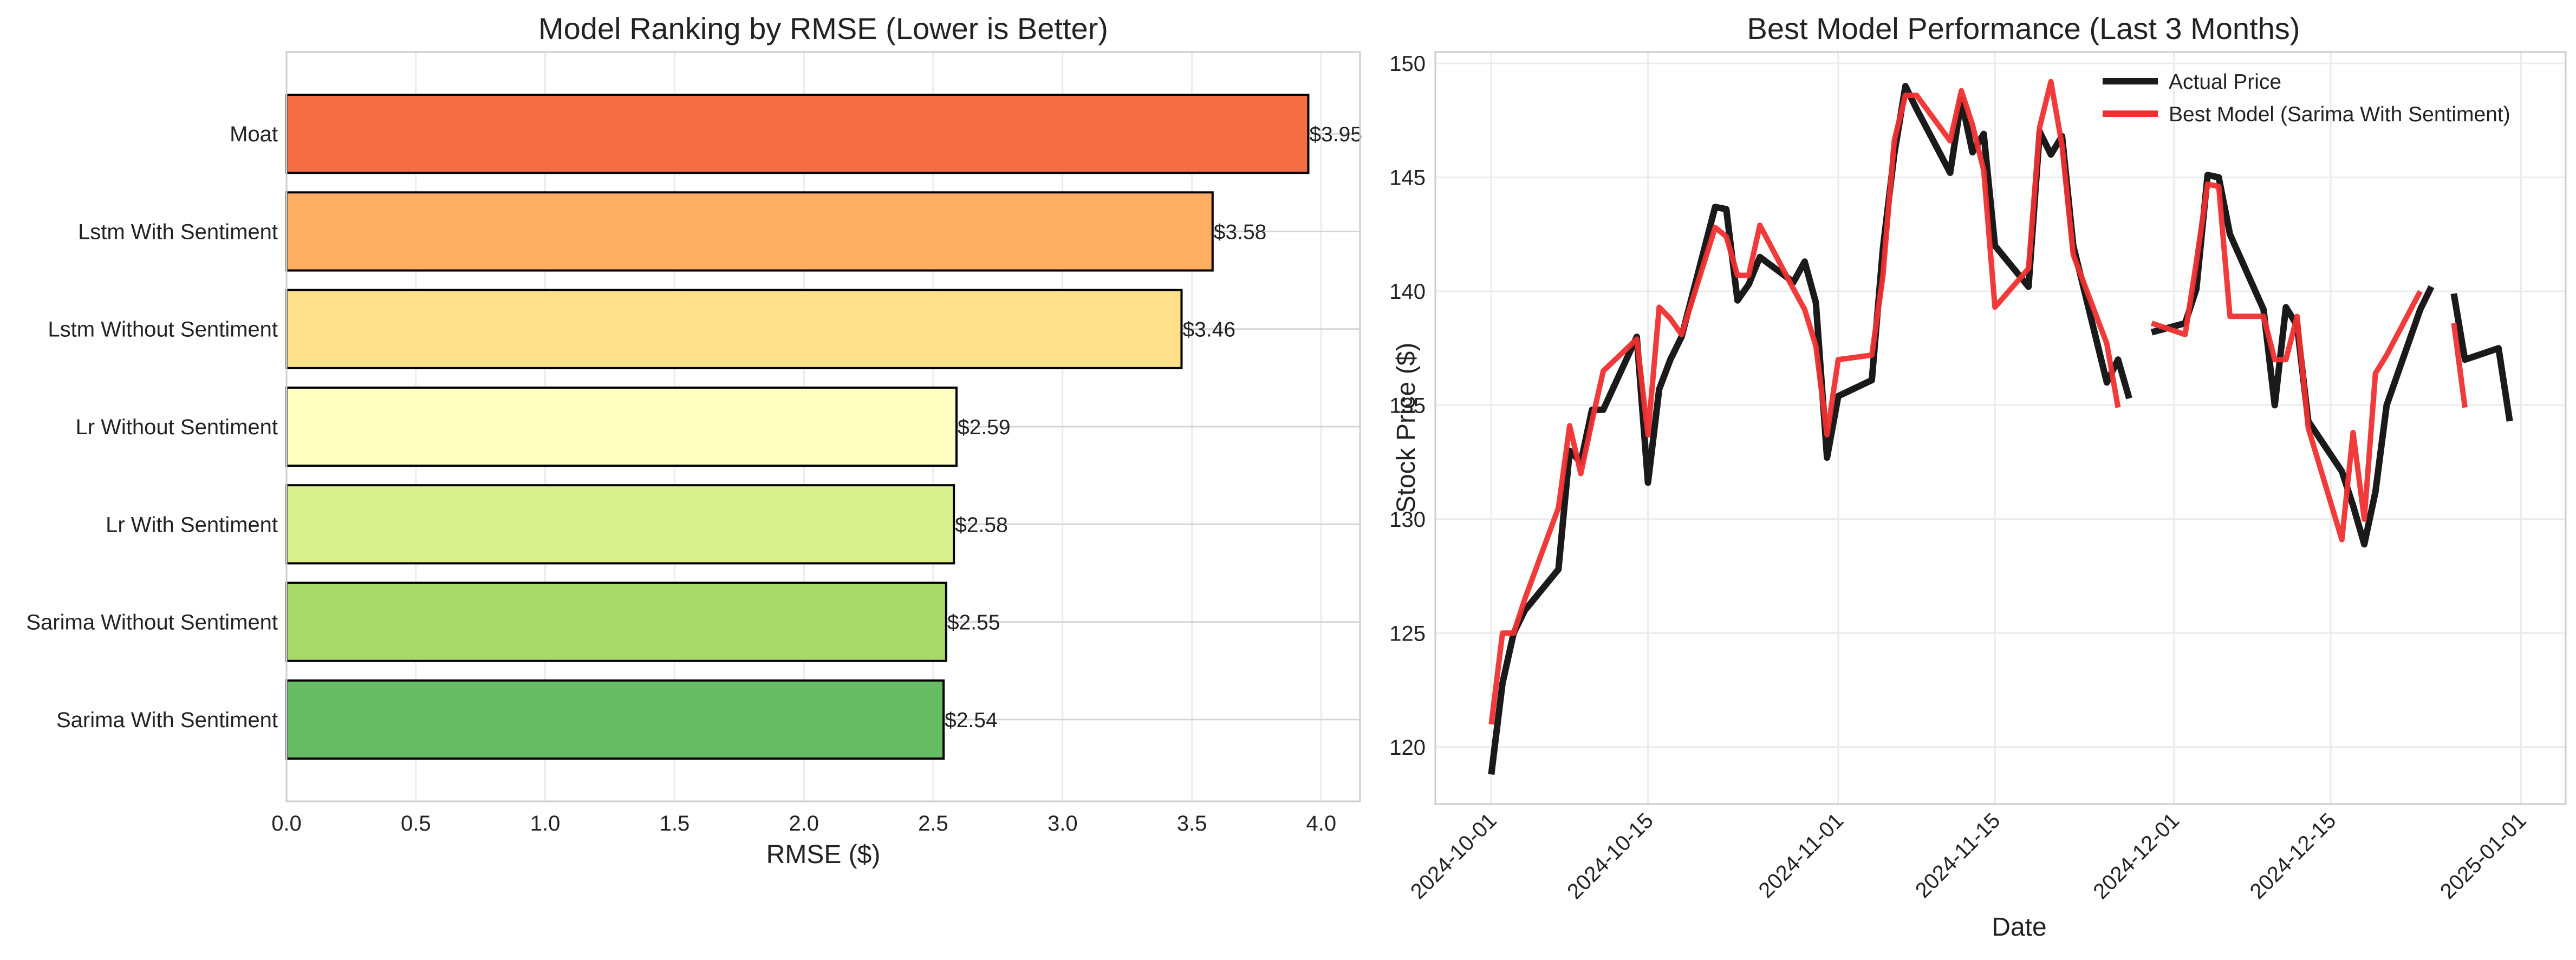 This screenshot has height=960, width=2576. What do you see at coordinates (615, 720) in the screenshot?
I see `bar-sarima-with-sentiment` at bounding box center [615, 720].